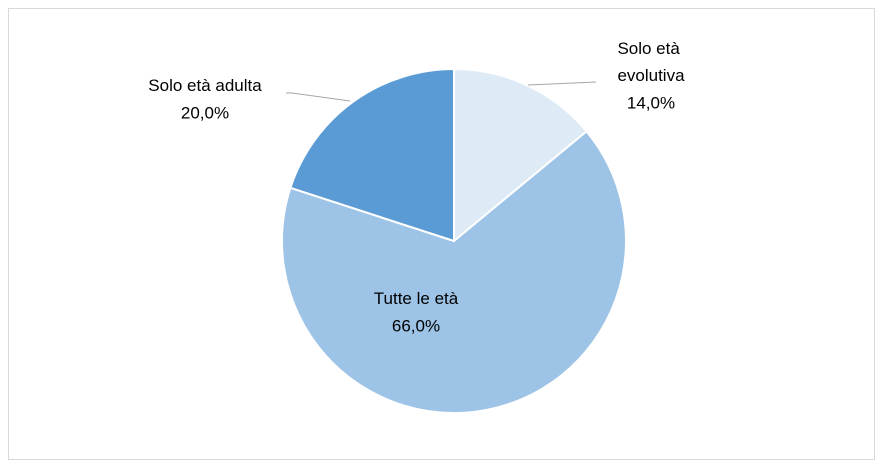 The image size is (883, 468). What do you see at coordinates (205, 85) in the screenshot?
I see `slice-label: Solo età adulta` at bounding box center [205, 85].